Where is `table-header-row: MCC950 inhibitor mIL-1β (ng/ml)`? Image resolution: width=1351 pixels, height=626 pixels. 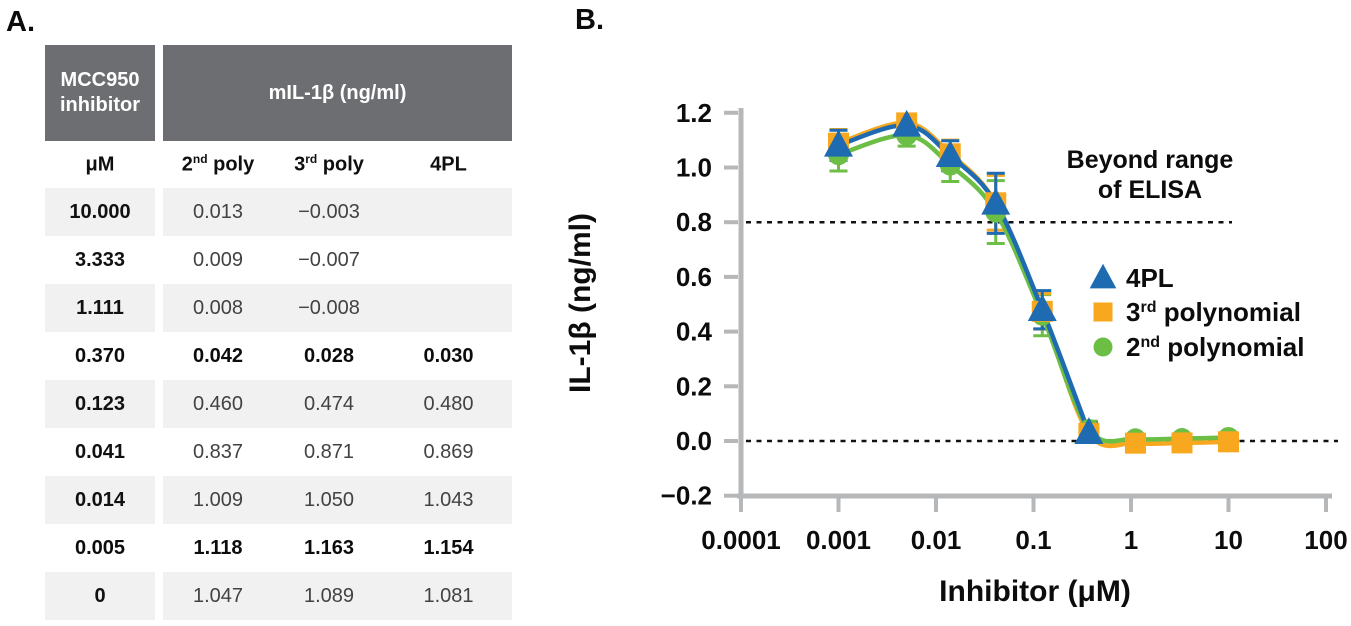 table-header-row: MCC950 inhibitor mIL-1β (ng/ml) is located at coordinates (278, 93).